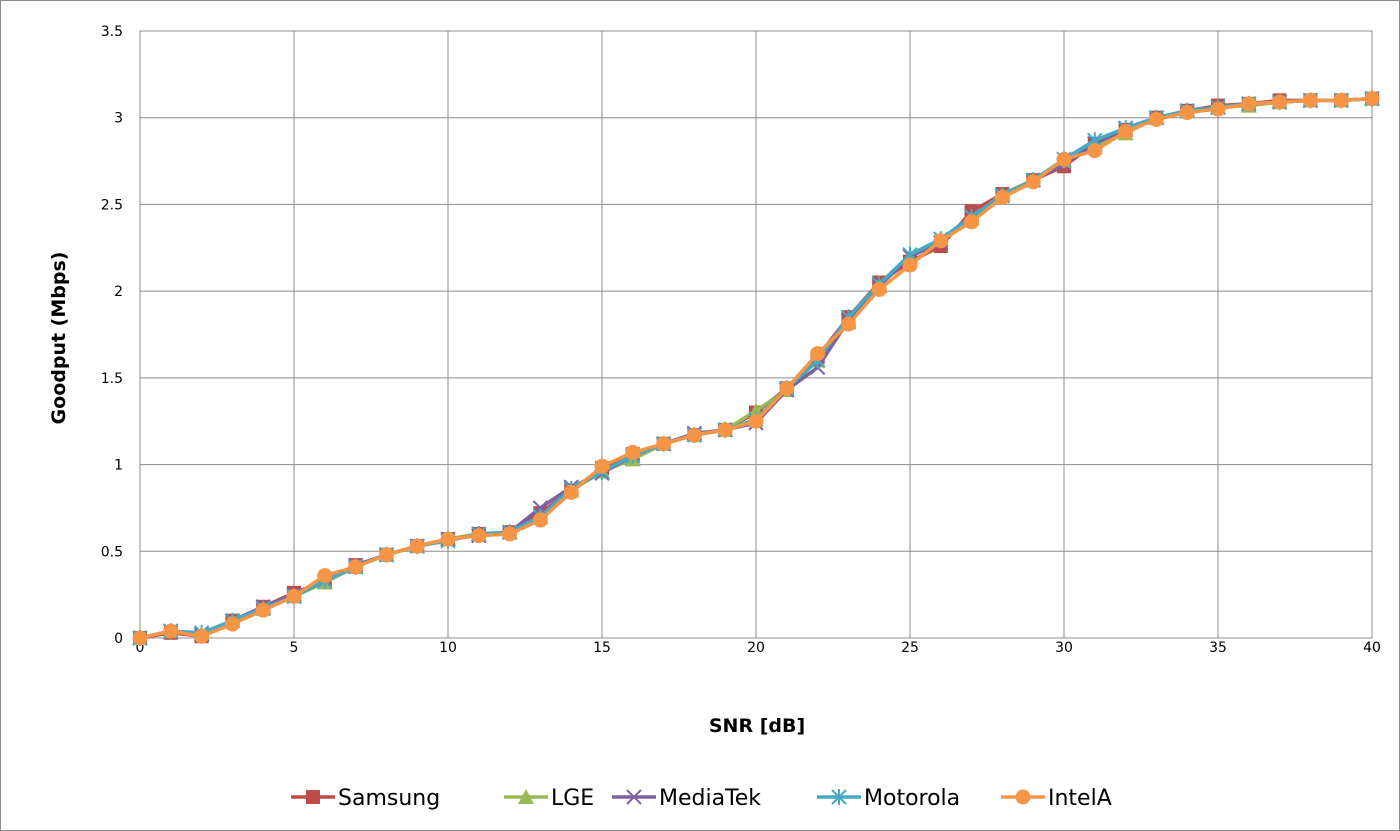 The image size is (1400, 831). I want to click on legend-item-mediatek: MediaTek, so click(686, 798).